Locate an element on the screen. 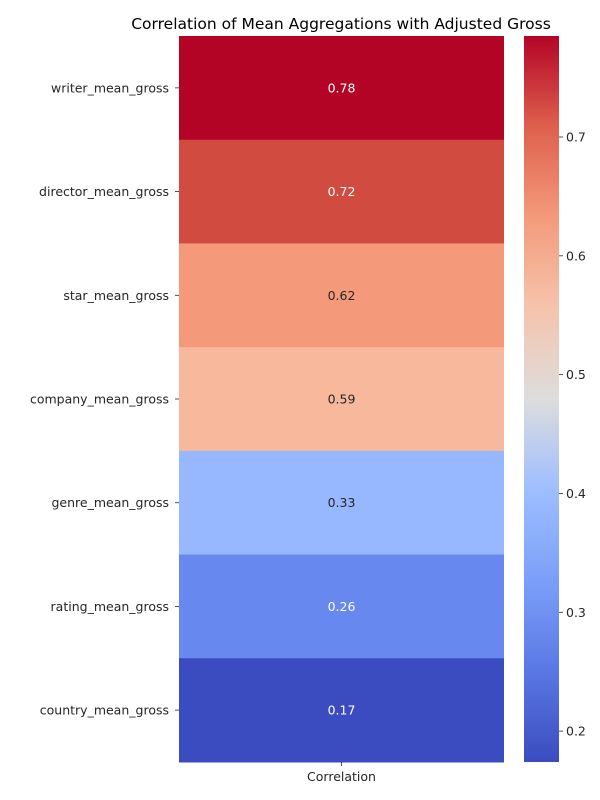  colorbar-ticks: 0.2 0.3 0.4 0.5 0.6 0.7 is located at coordinates (572, 434).